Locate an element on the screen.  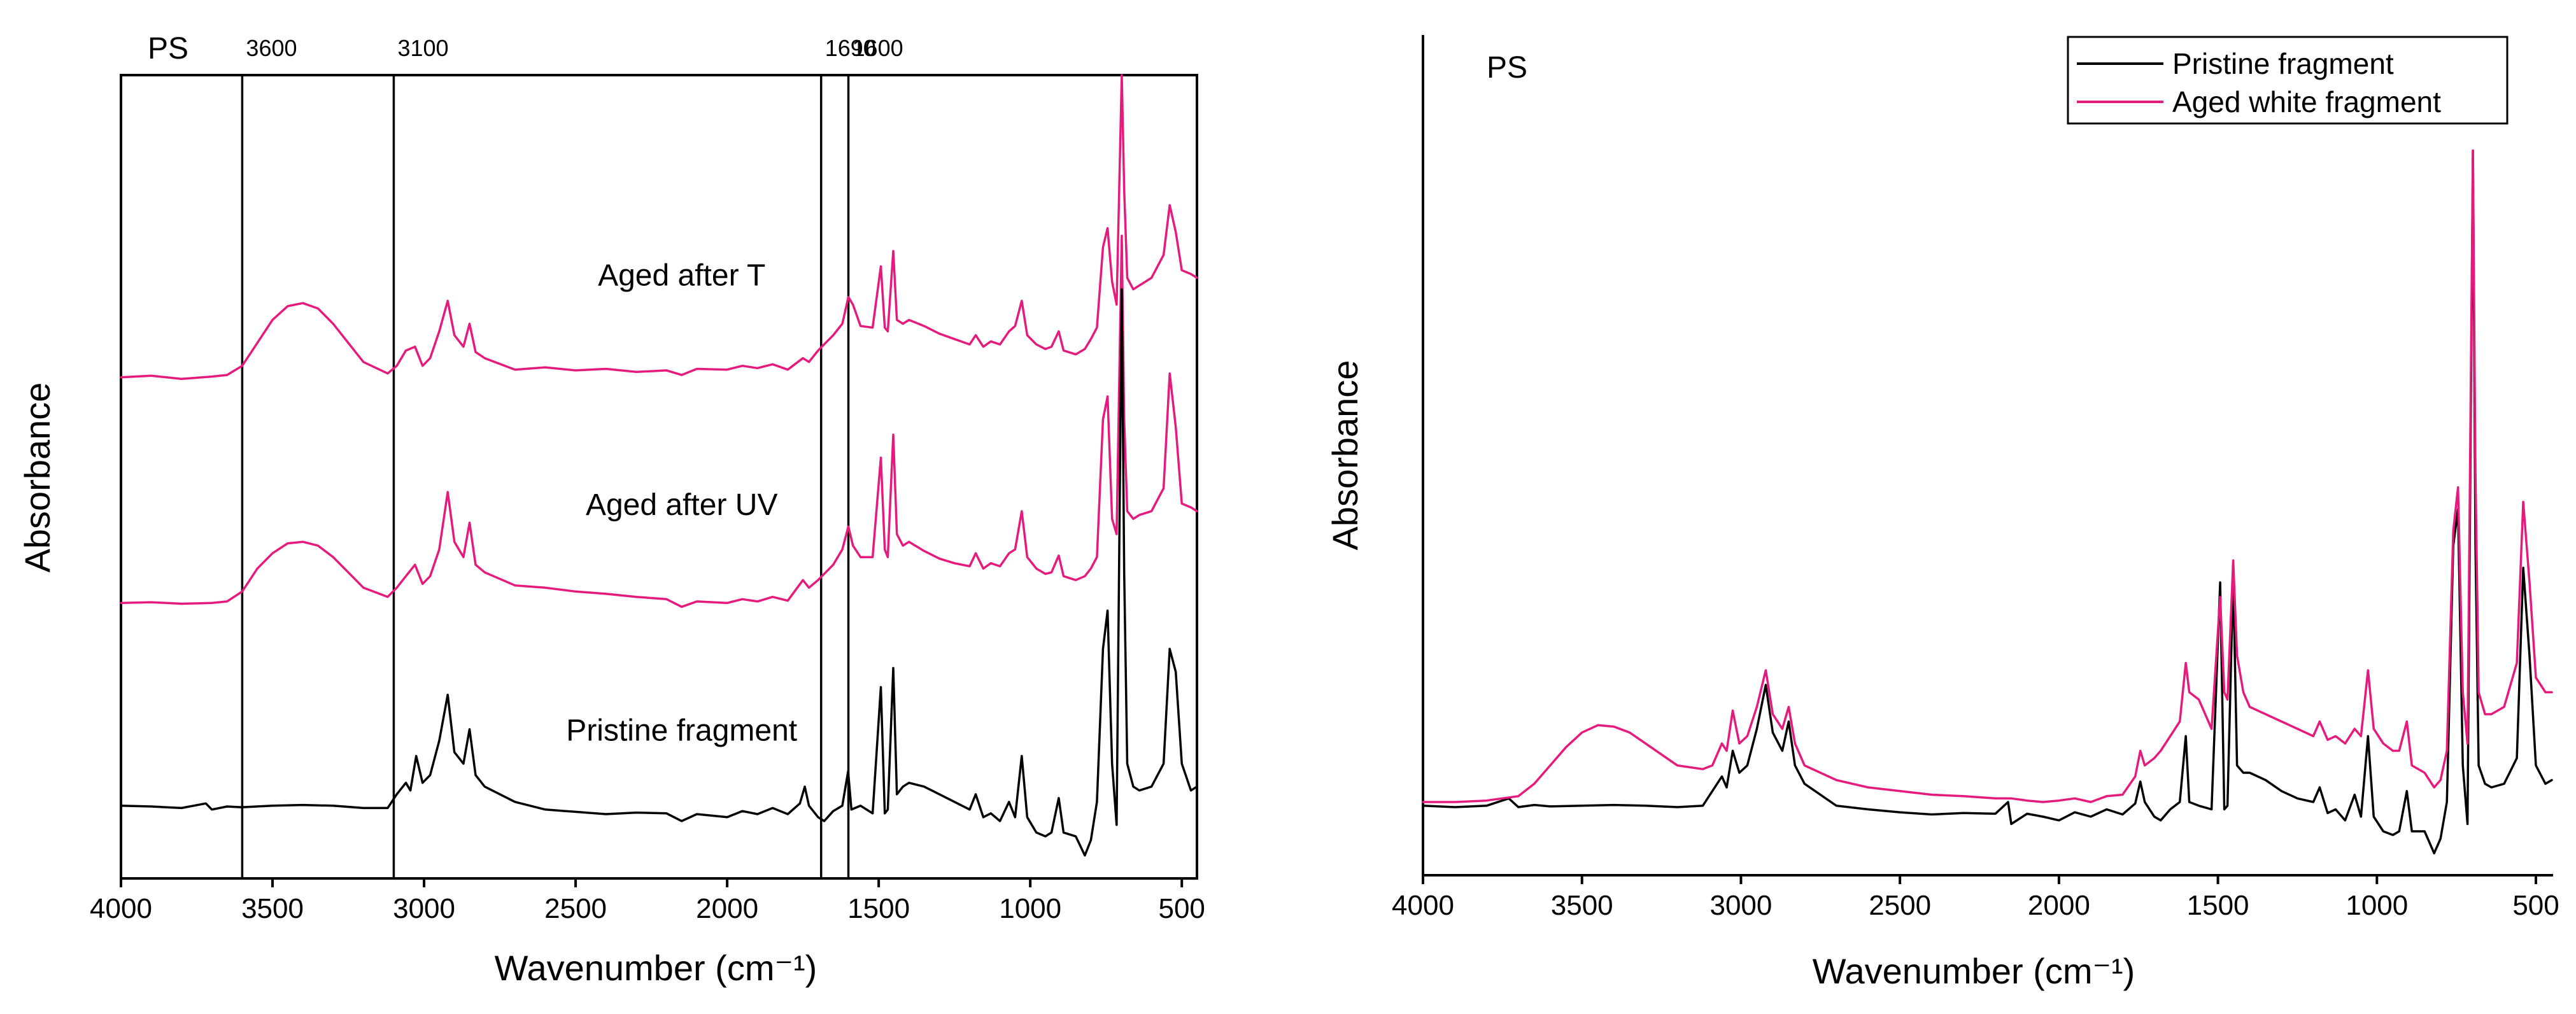
right-panel-tag: PS is located at coordinates (1507, 68).